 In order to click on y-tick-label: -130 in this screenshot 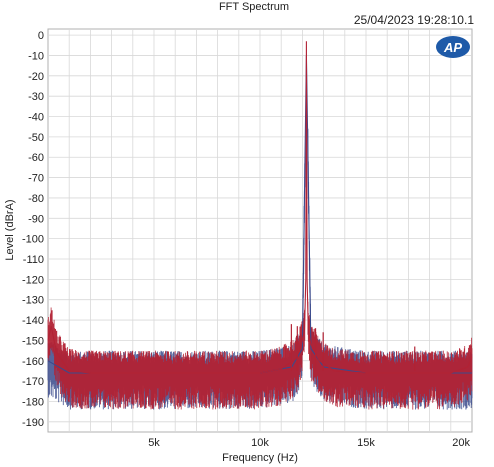, I will do `click(33, 301)`.